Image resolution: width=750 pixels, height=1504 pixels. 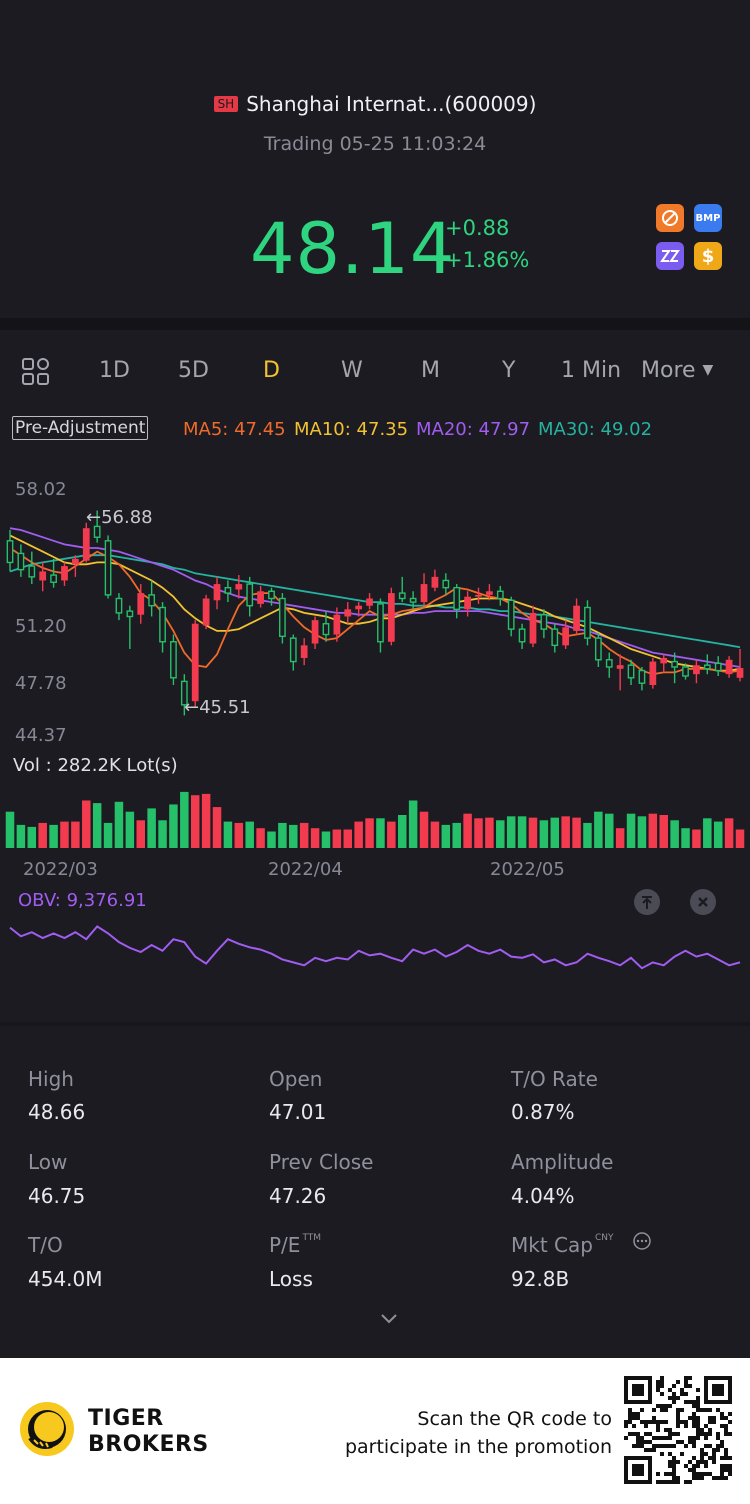 What do you see at coordinates (677, 370) in the screenshot?
I see `more-dropdown: More ▼` at bounding box center [677, 370].